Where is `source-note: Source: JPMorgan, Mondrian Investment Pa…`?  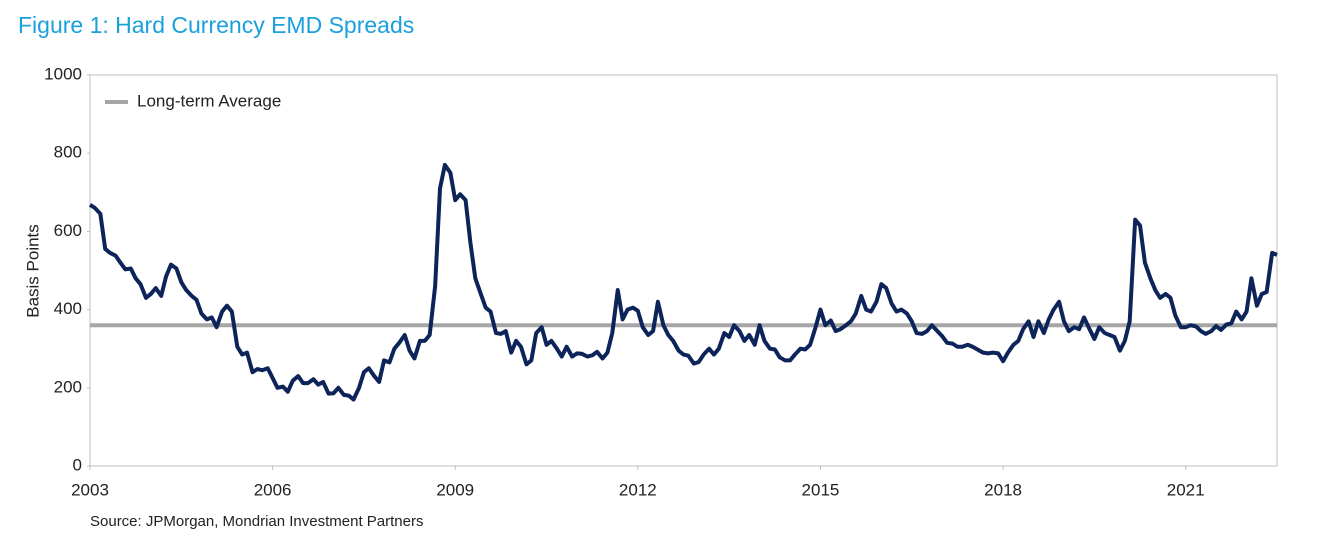 source-note: Source: JPMorgan, Mondrian Investment Pa… is located at coordinates (257, 521).